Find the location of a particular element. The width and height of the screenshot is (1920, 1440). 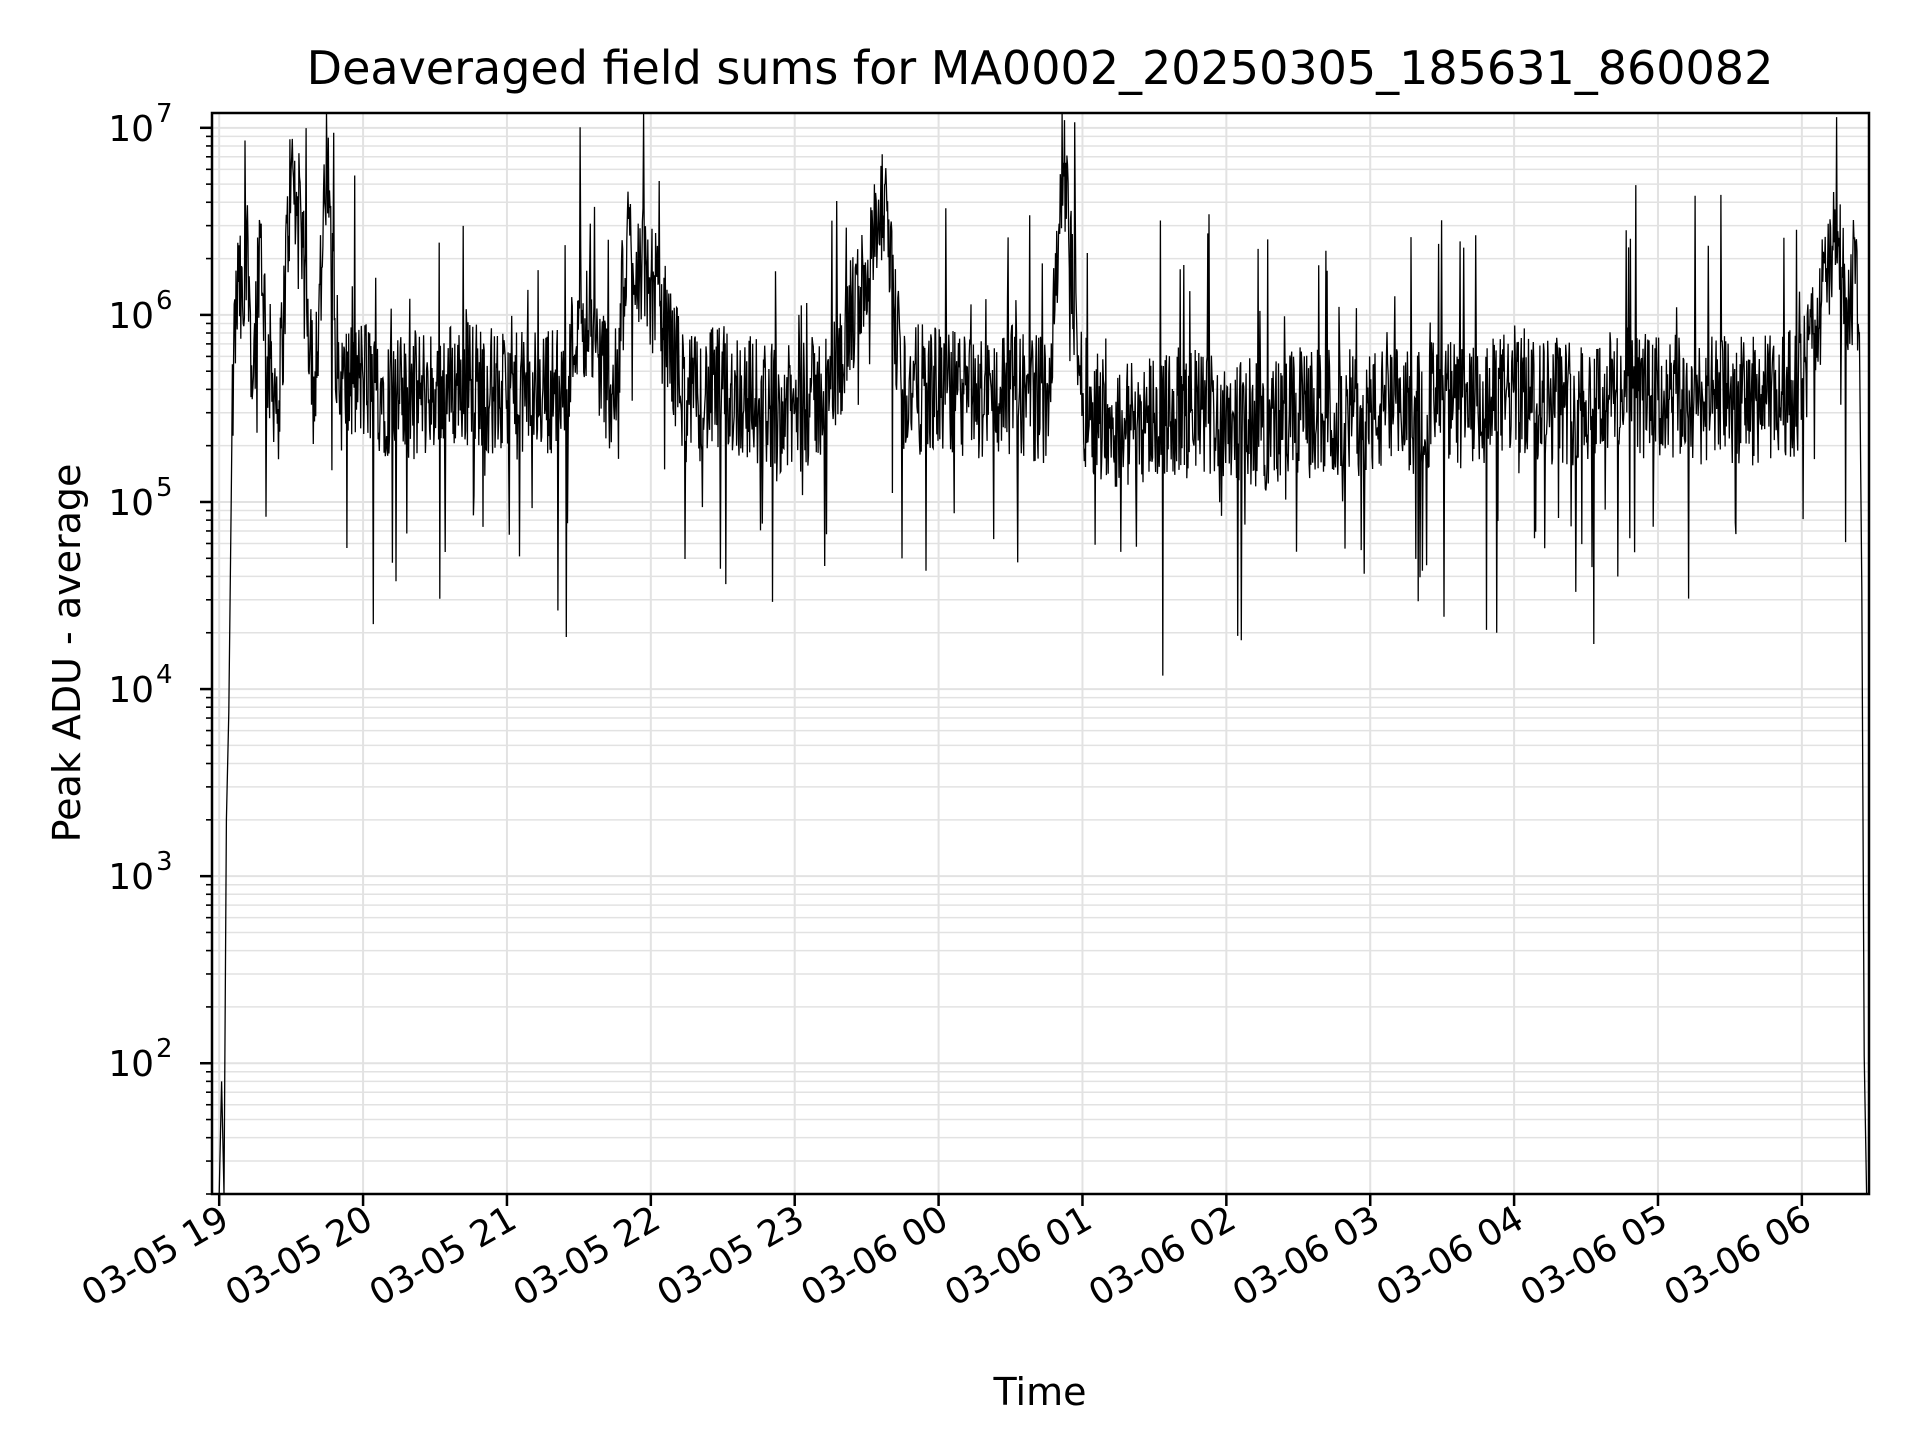

y-axis-label: Peak ADU - average is located at coordinates (67, 653).